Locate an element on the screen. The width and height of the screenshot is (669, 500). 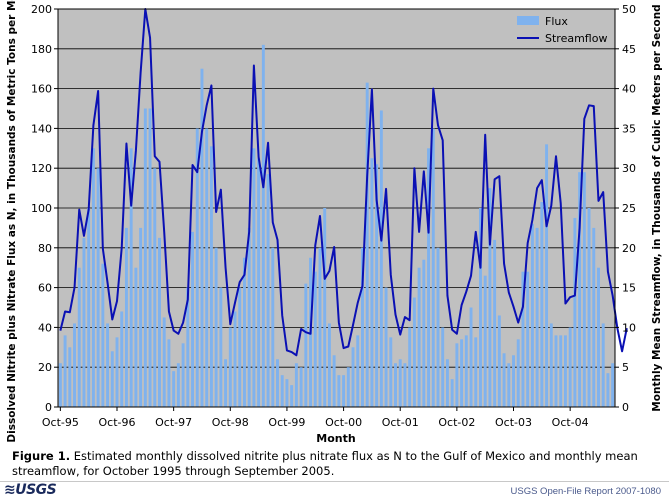
y-ticks-left: 0 20 40 60 80 100 120 140 160 180 200 is located at coordinates (44, 208).